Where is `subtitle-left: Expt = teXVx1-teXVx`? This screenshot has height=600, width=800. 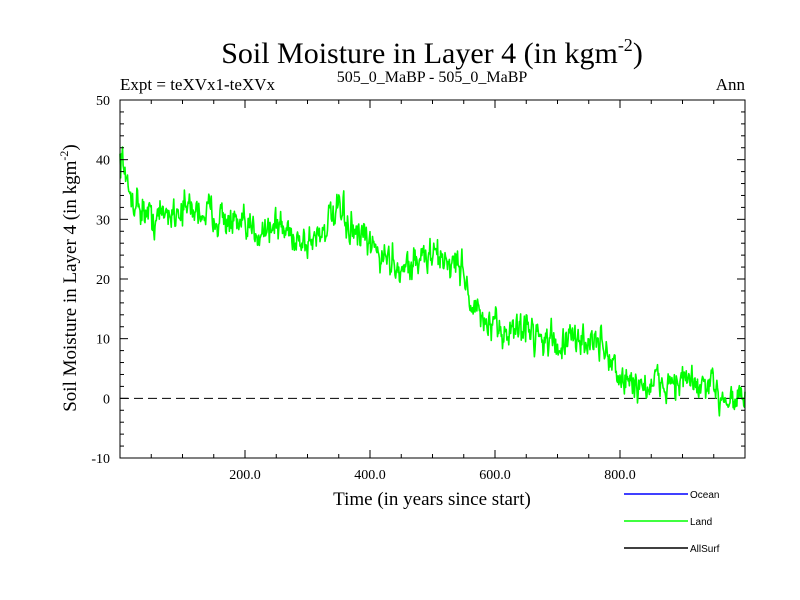 subtitle-left: Expt = teXVx1-teXVx is located at coordinates (198, 84).